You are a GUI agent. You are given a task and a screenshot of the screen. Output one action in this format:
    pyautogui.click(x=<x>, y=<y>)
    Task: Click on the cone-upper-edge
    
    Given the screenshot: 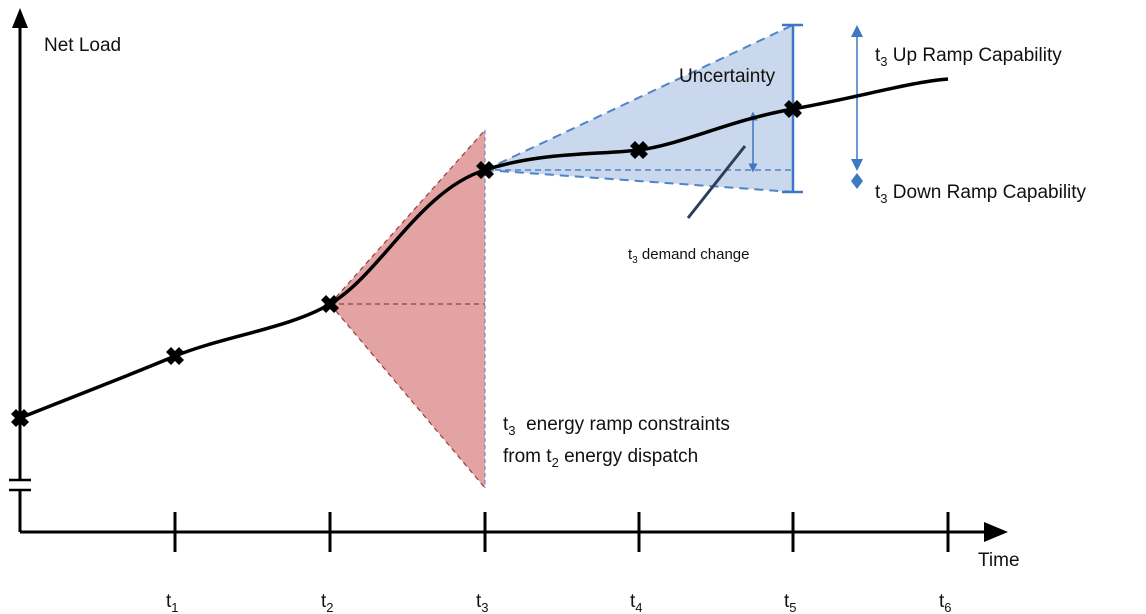 What is the action you would take?
    pyautogui.click(x=639, y=97)
    